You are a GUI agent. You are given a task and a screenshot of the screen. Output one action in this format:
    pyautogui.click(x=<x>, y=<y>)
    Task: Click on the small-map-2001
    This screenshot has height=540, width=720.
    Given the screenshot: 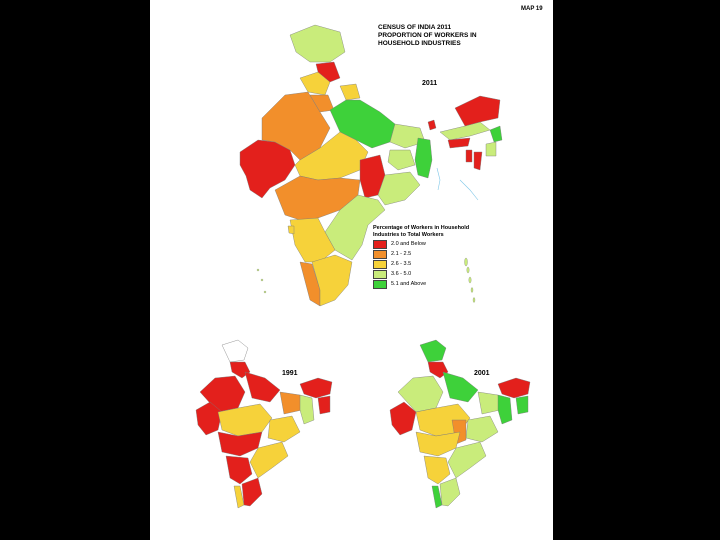 What is the action you would take?
    pyautogui.click(x=460, y=424)
    